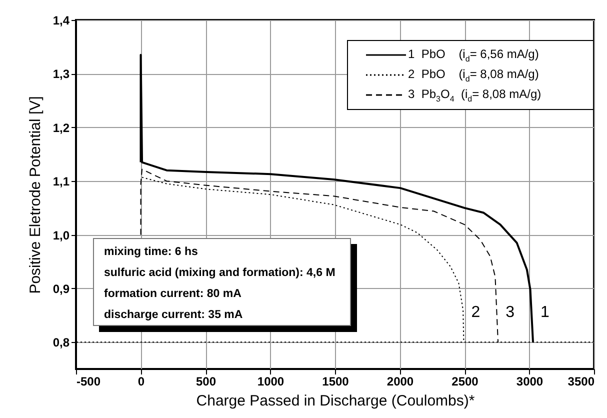 This screenshot has height=418, width=607. I want to click on y-tick-label: 0,9, so click(61, 289).